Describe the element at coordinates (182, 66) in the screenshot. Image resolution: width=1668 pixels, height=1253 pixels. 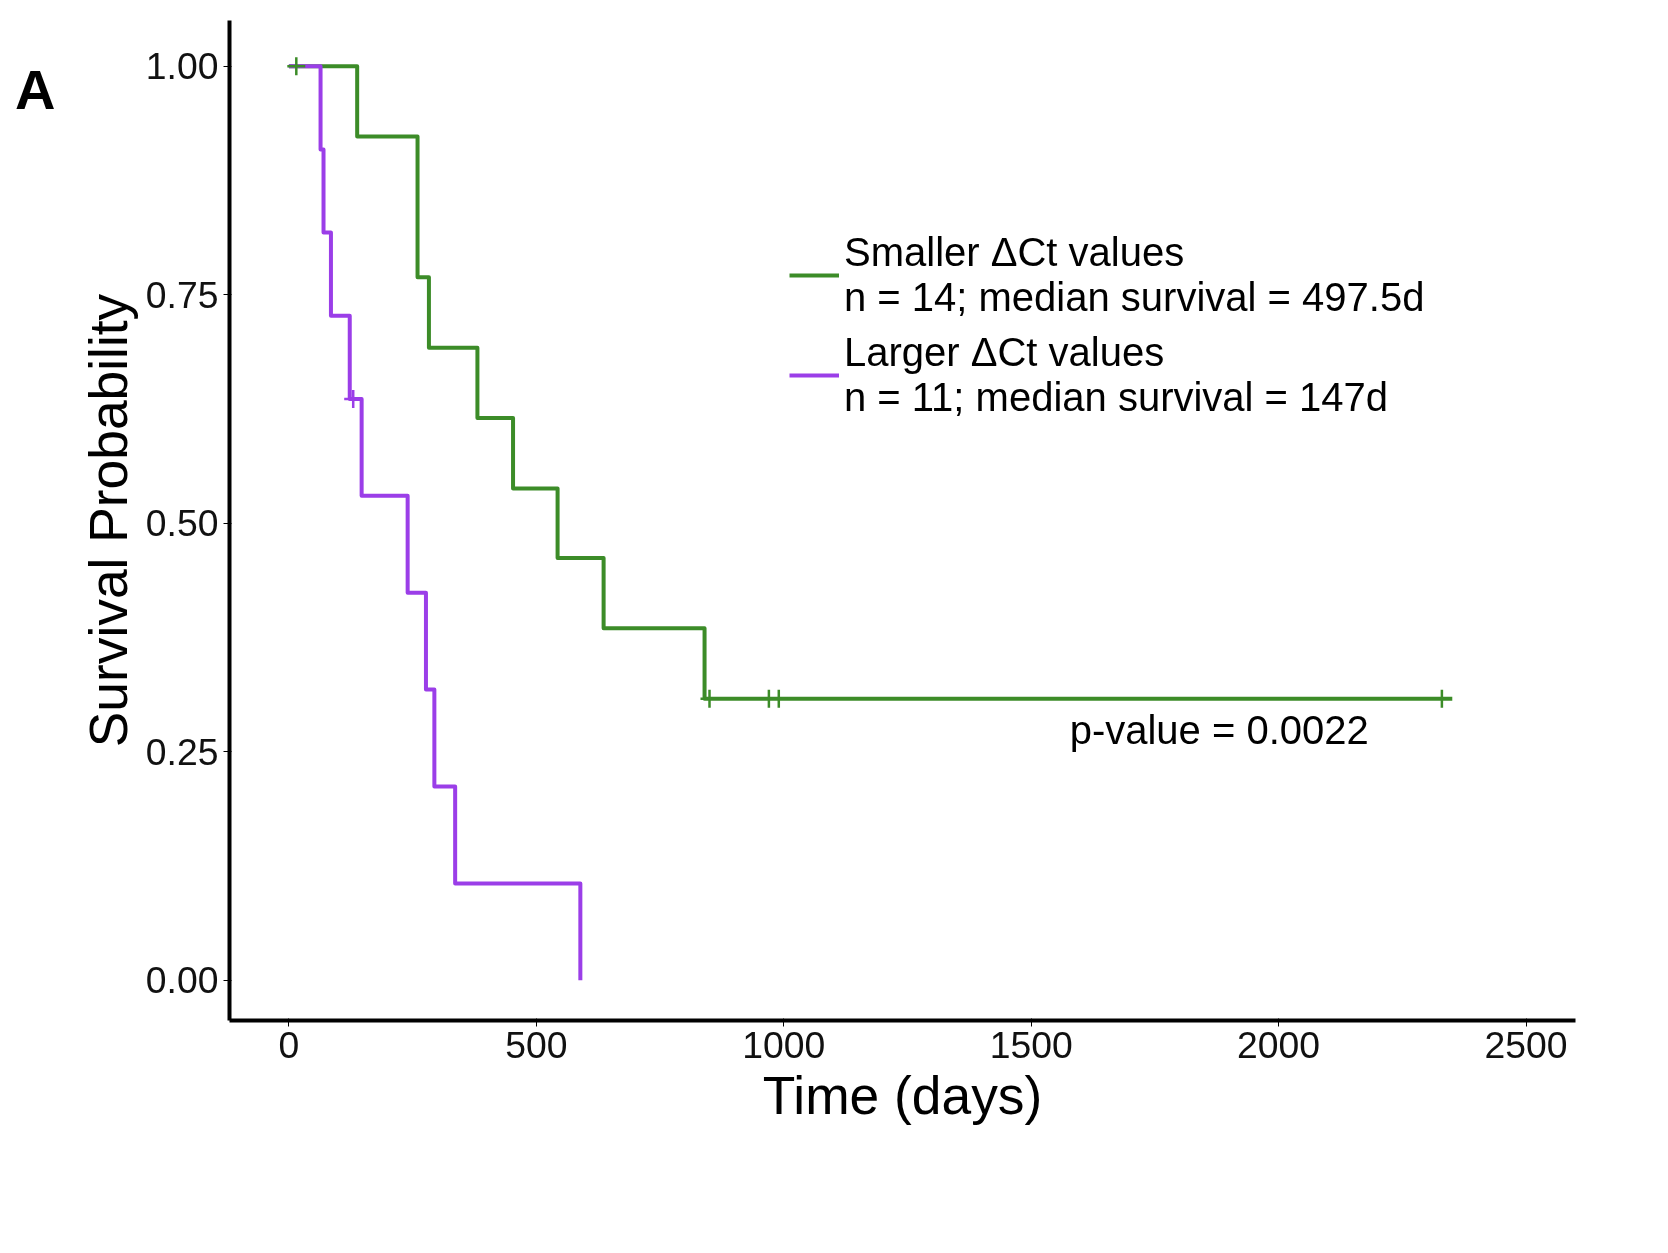
I see `y-tick-label: 1.00` at that location.